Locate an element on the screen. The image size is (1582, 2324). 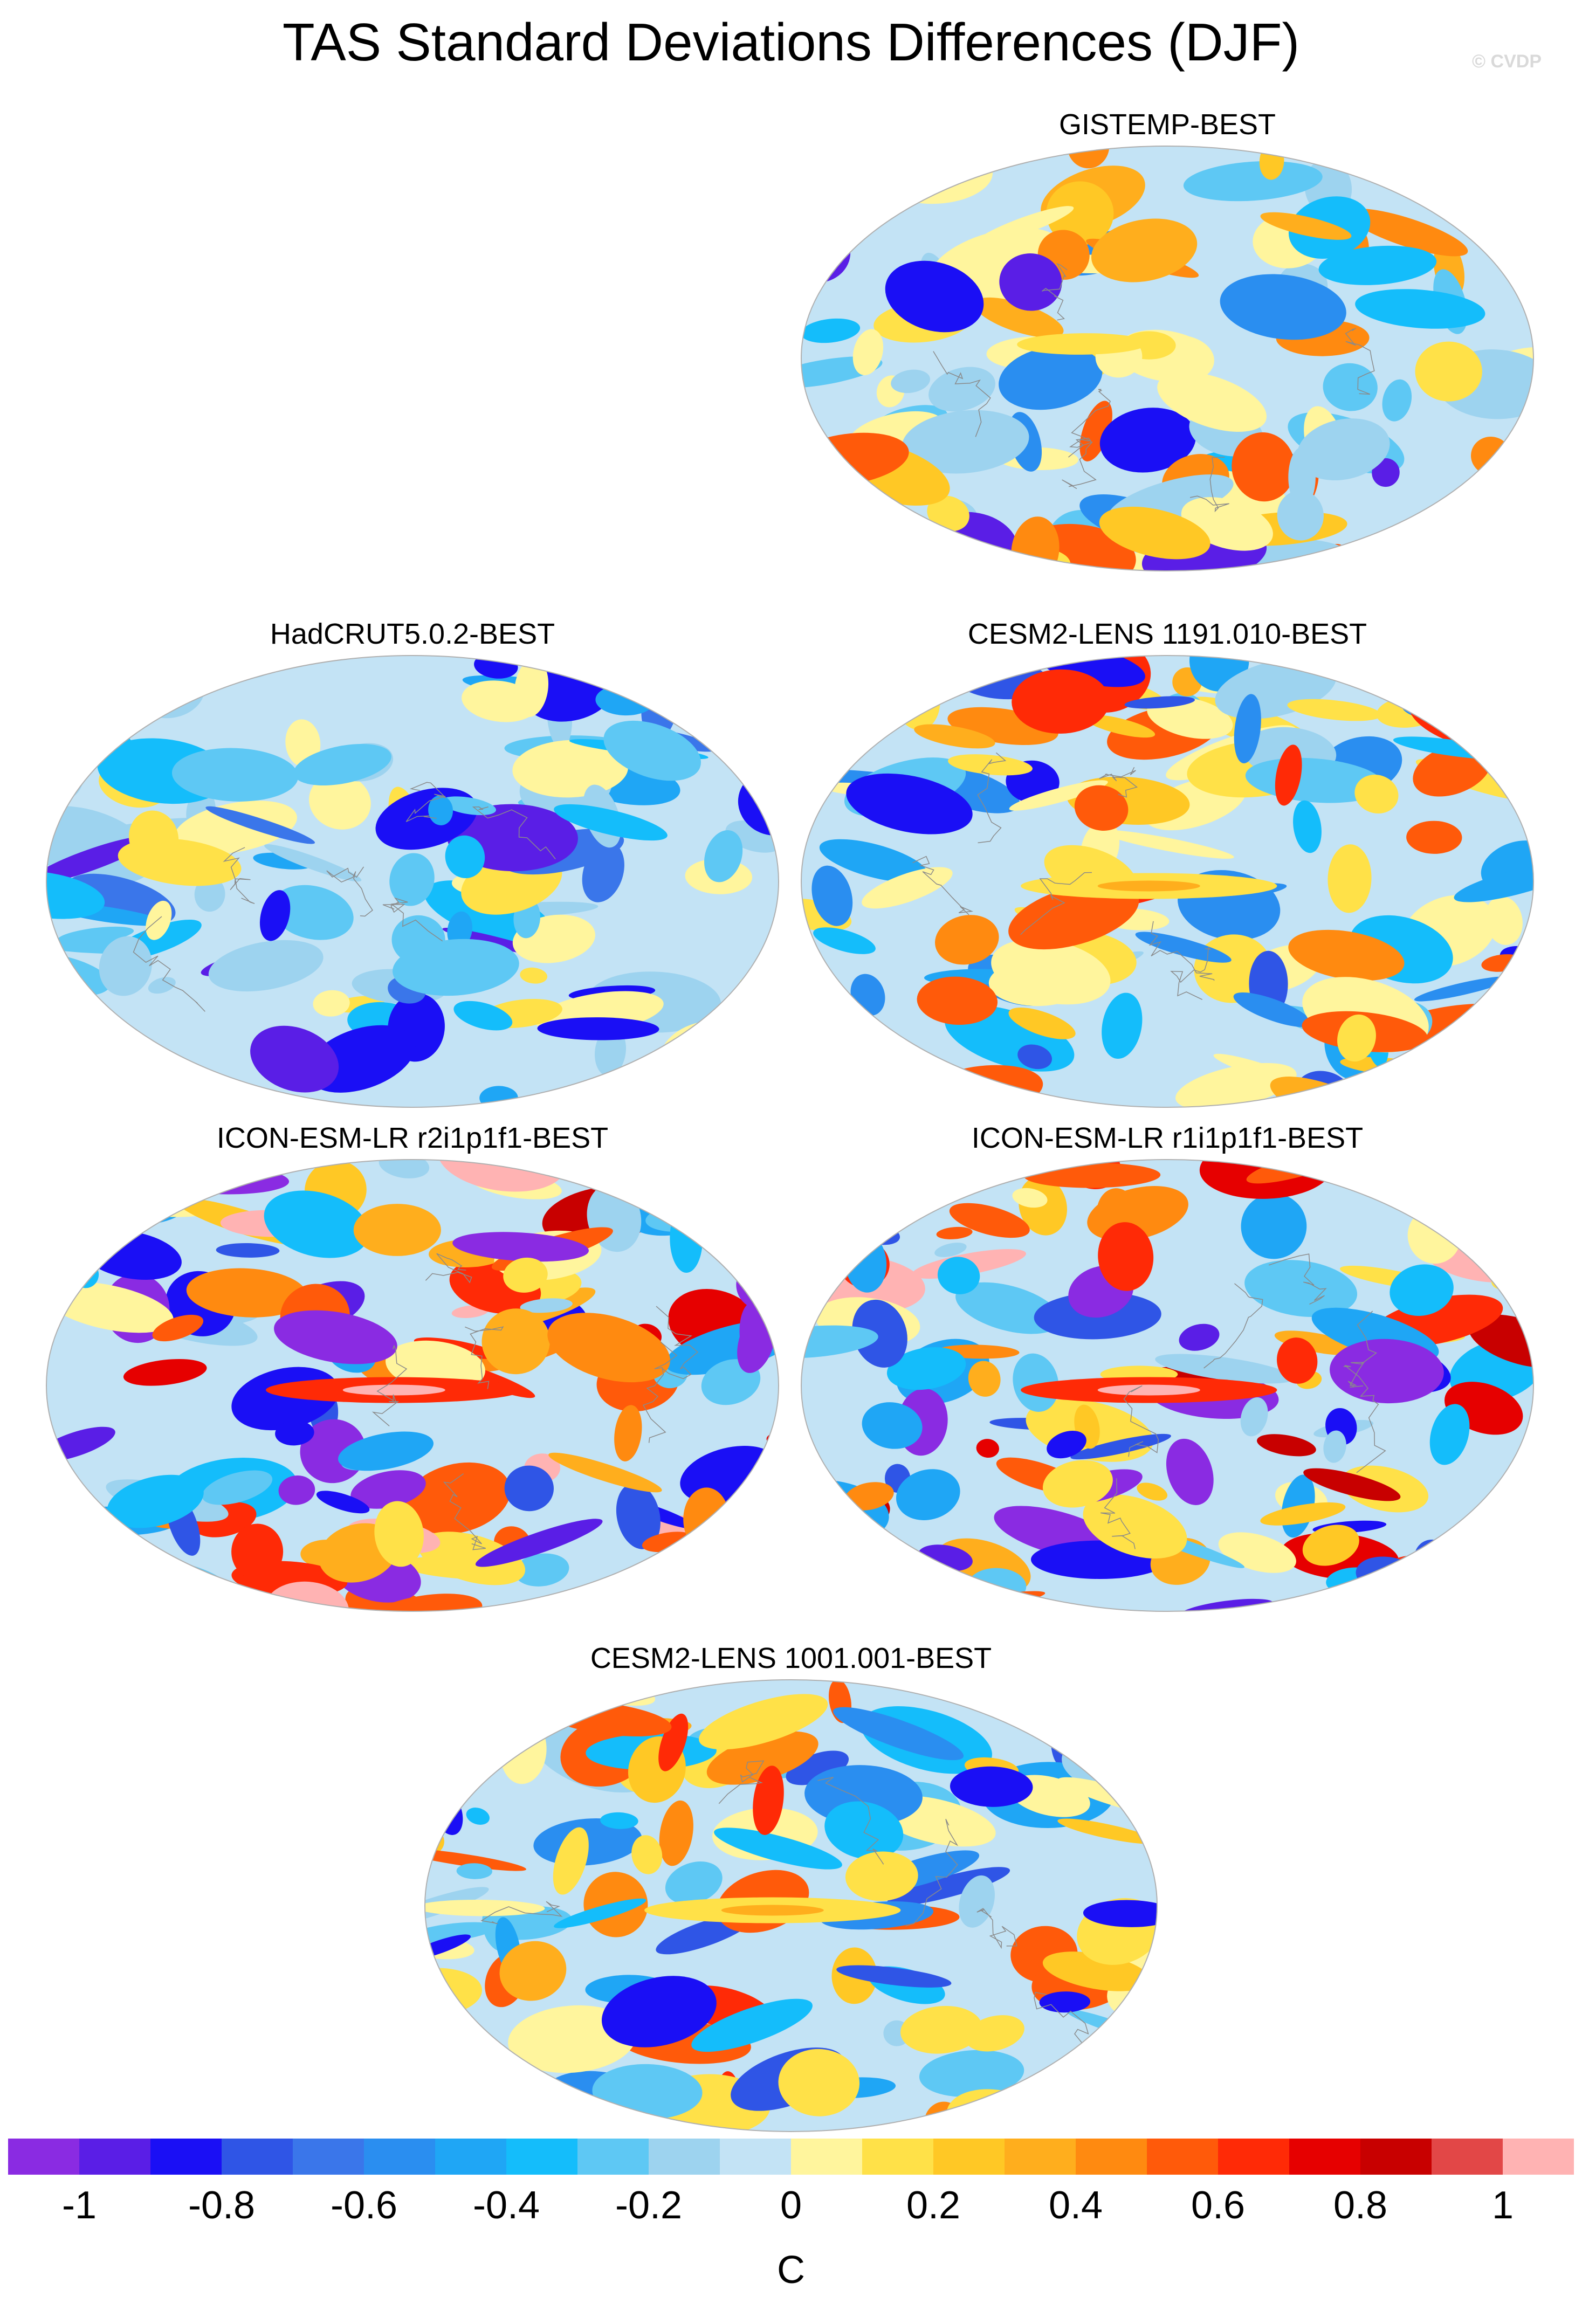
colorbar-tick-label: 0.4 is located at coordinates (1075, 2205).